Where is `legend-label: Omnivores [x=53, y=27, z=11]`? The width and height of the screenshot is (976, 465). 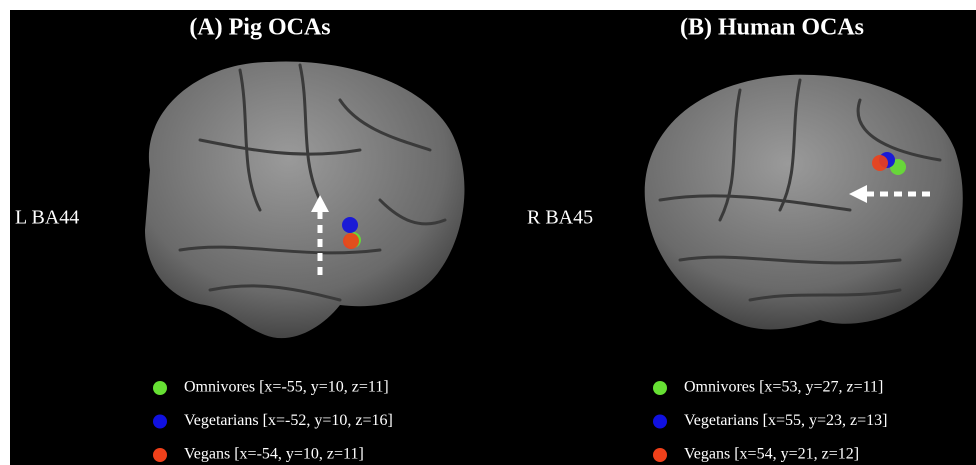 legend-label: Omnivores [x=53, y=27, z=11] is located at coordinates (783, 387).